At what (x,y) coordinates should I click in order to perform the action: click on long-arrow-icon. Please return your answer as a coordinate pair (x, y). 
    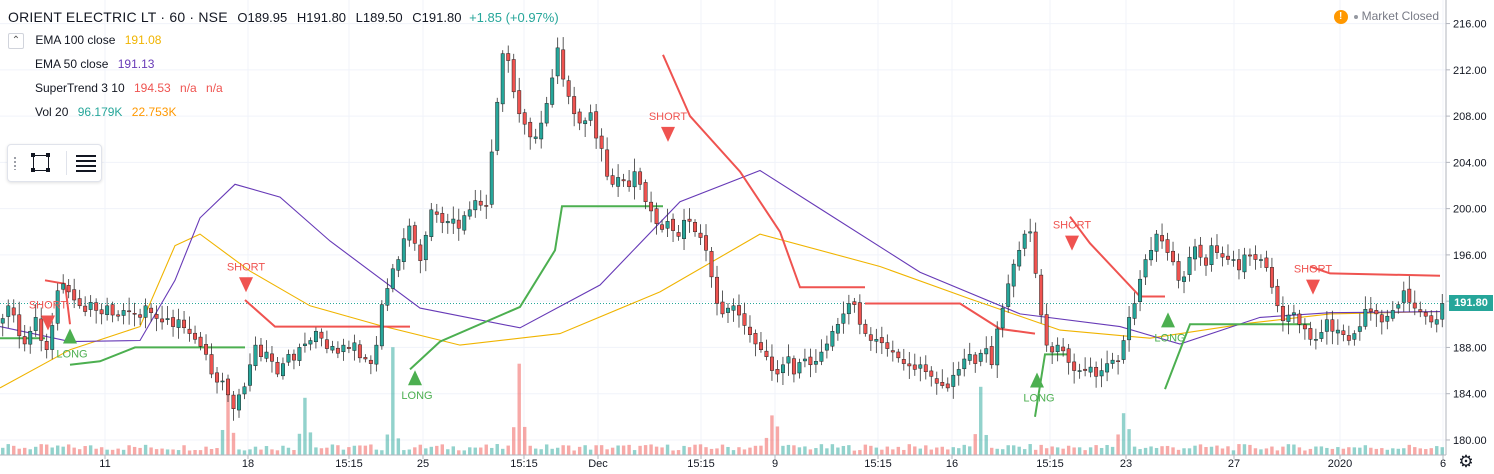
    Looking at the image, I should click on (1168, 320).